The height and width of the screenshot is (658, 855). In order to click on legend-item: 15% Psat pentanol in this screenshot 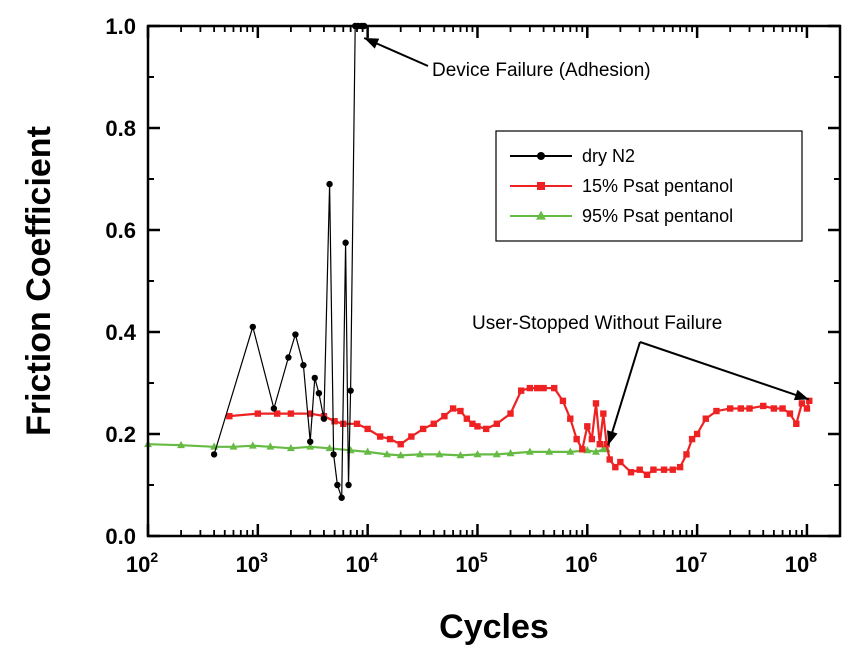, I will do `click(621, 186)`.